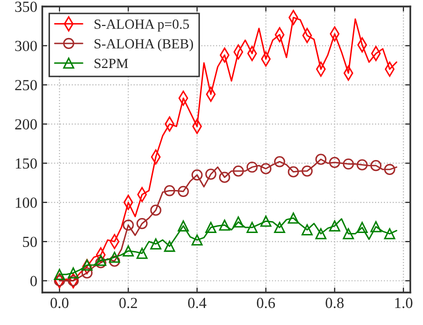 This screenshot has height=325, width=423. What do you see at coordinates (265, 303) in the screenshot?
I see `x-tick-label: 0.6` at bounding box center [265, 303].